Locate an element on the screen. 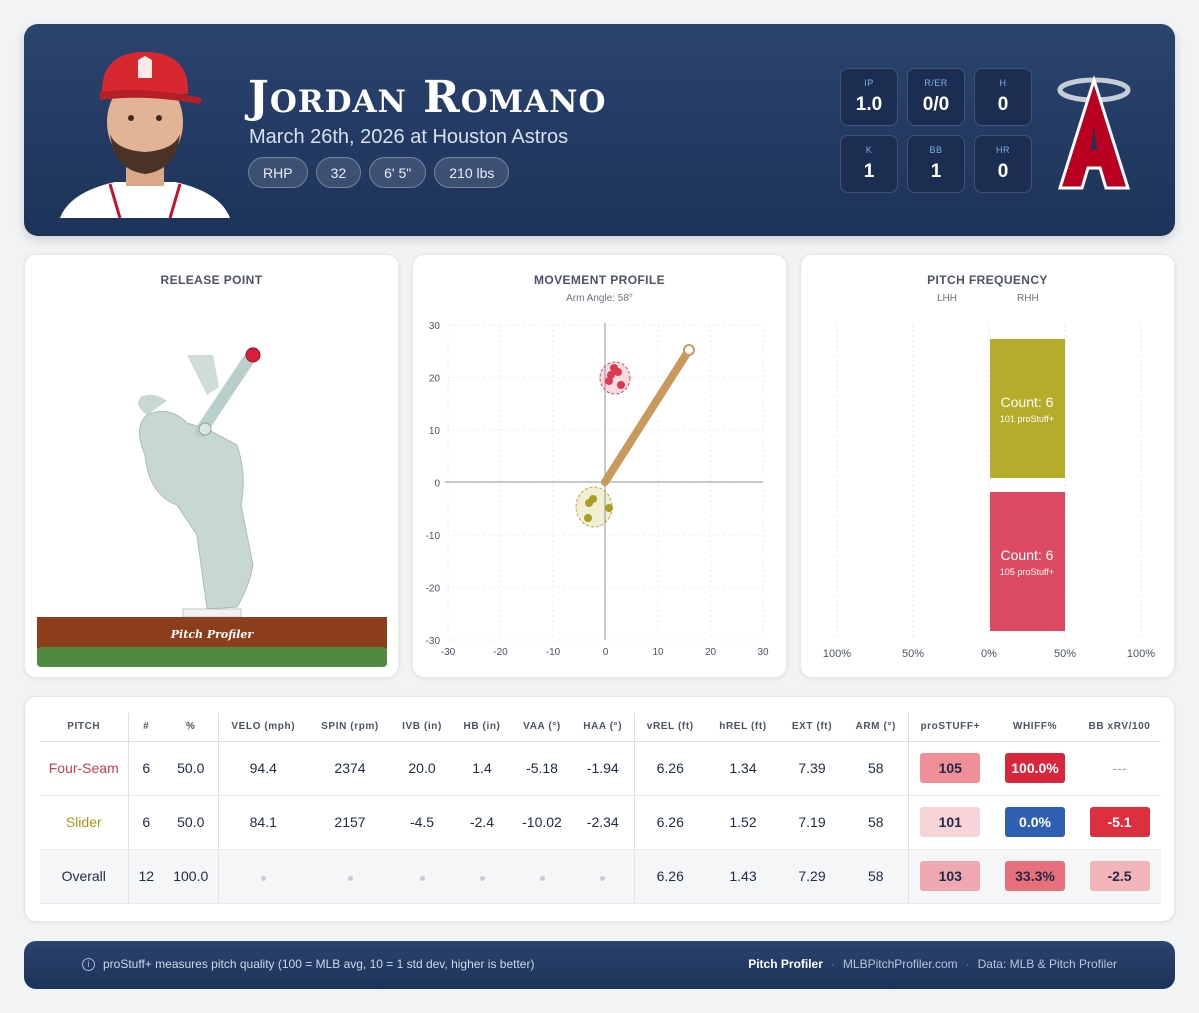 The image size is (1199, 1013). col-header: proSTUFF+ is located at coordinates (949, 727).